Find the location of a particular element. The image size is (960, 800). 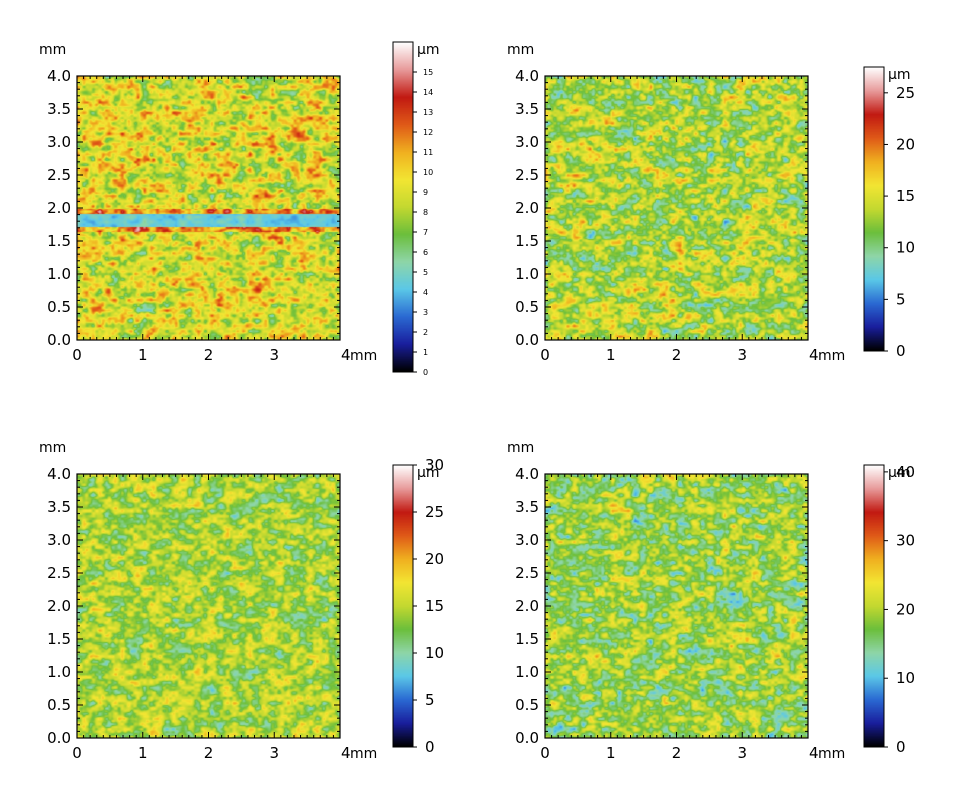

colorbar-tick-label: 8 is located at coordinates (425, 212).